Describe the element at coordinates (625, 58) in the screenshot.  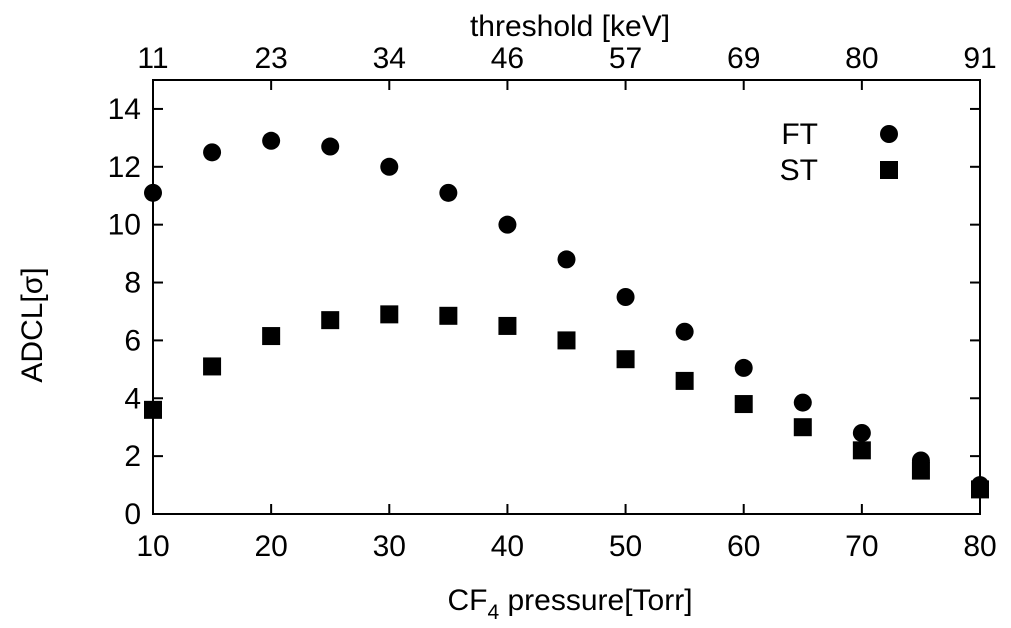
I see `top-tick-label: 57` at that location.